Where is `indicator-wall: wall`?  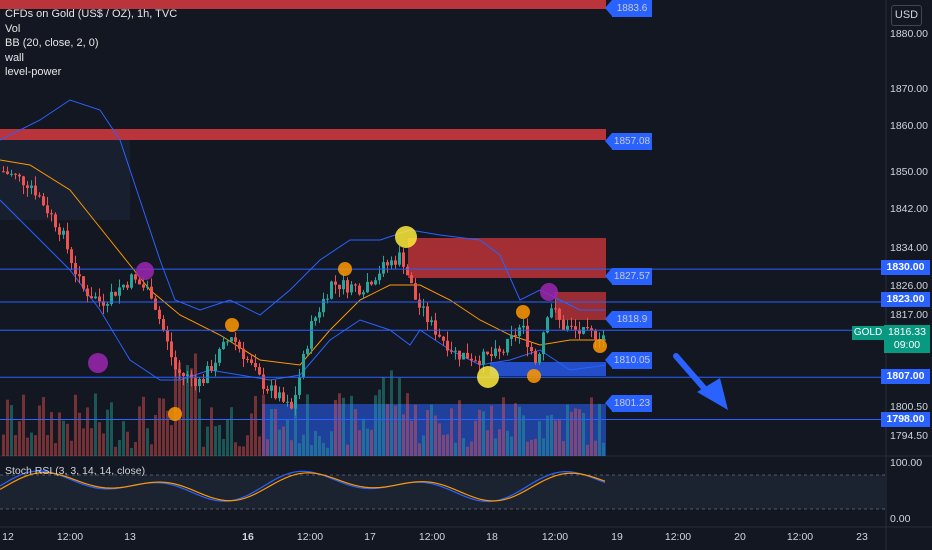
indicator-wall: wall is located at coordinates (14, 57).